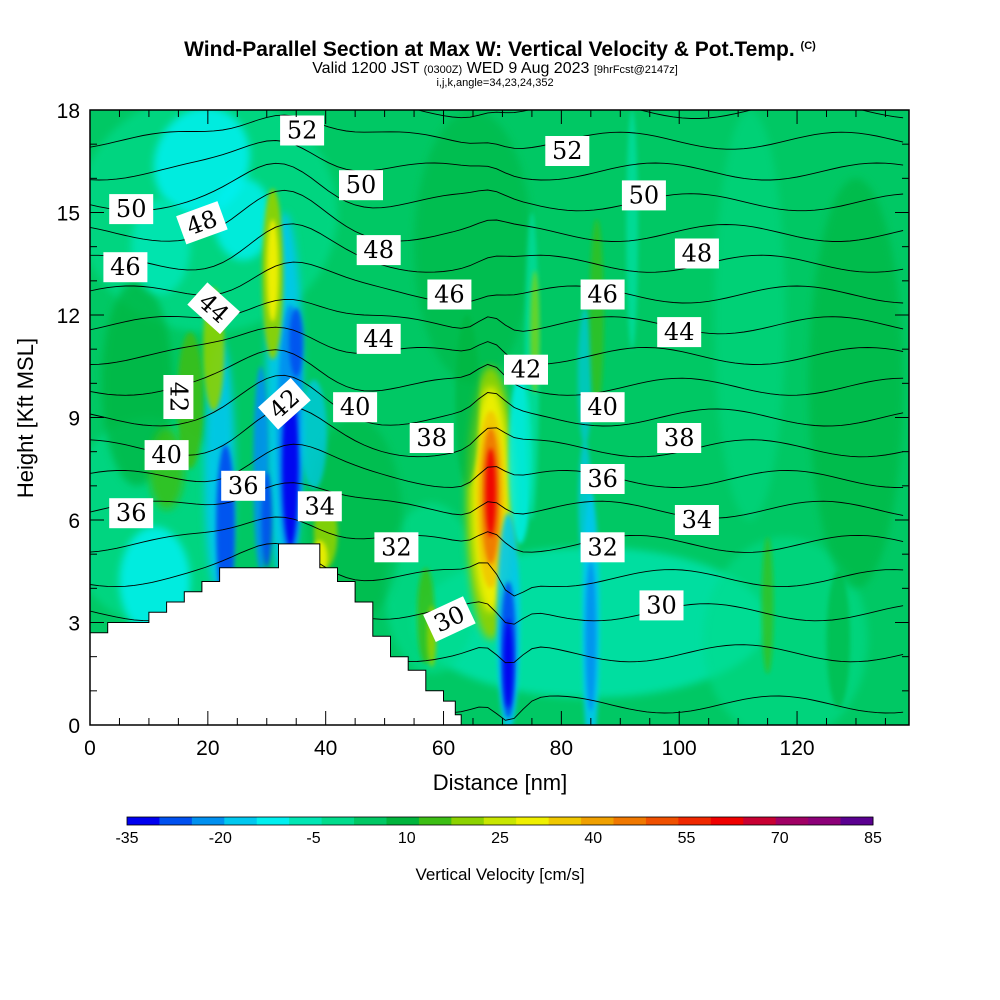 The image size is (1000, 1000). I want to click on x-tick-label: 80, so click(561, 748).